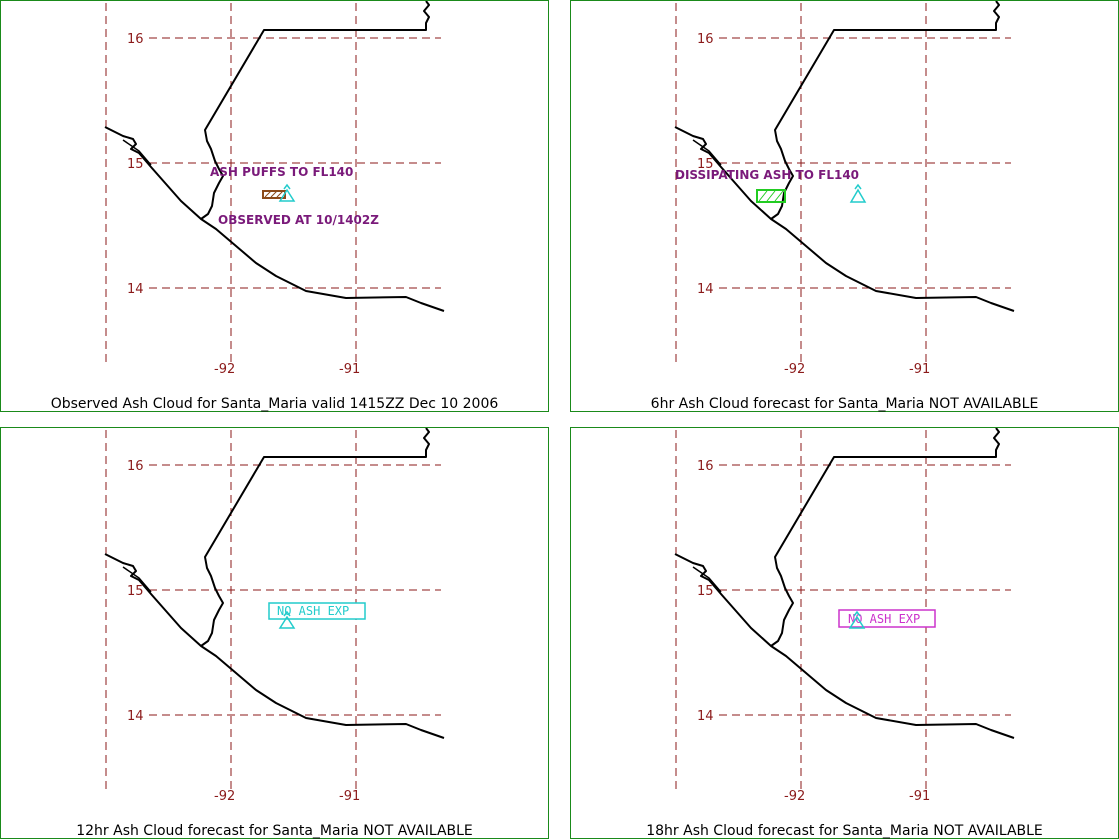 Image resolution: width=1119 pixels, height=840 pixels. I want to click on observed-time-label: OBSERVED AT 10/1402Z, so click(298, 220).